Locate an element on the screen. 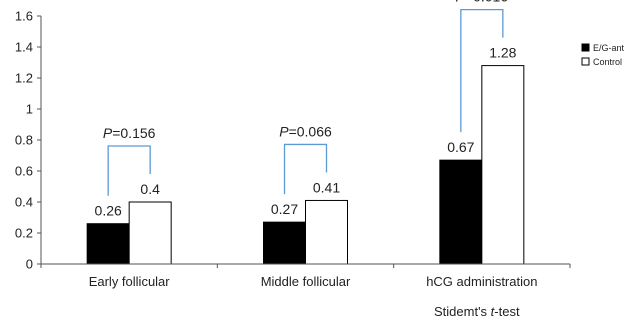 The height and width of the screenshot is (321, 624). y-tick-label: 1.2 is located at coordinates (24, 78).